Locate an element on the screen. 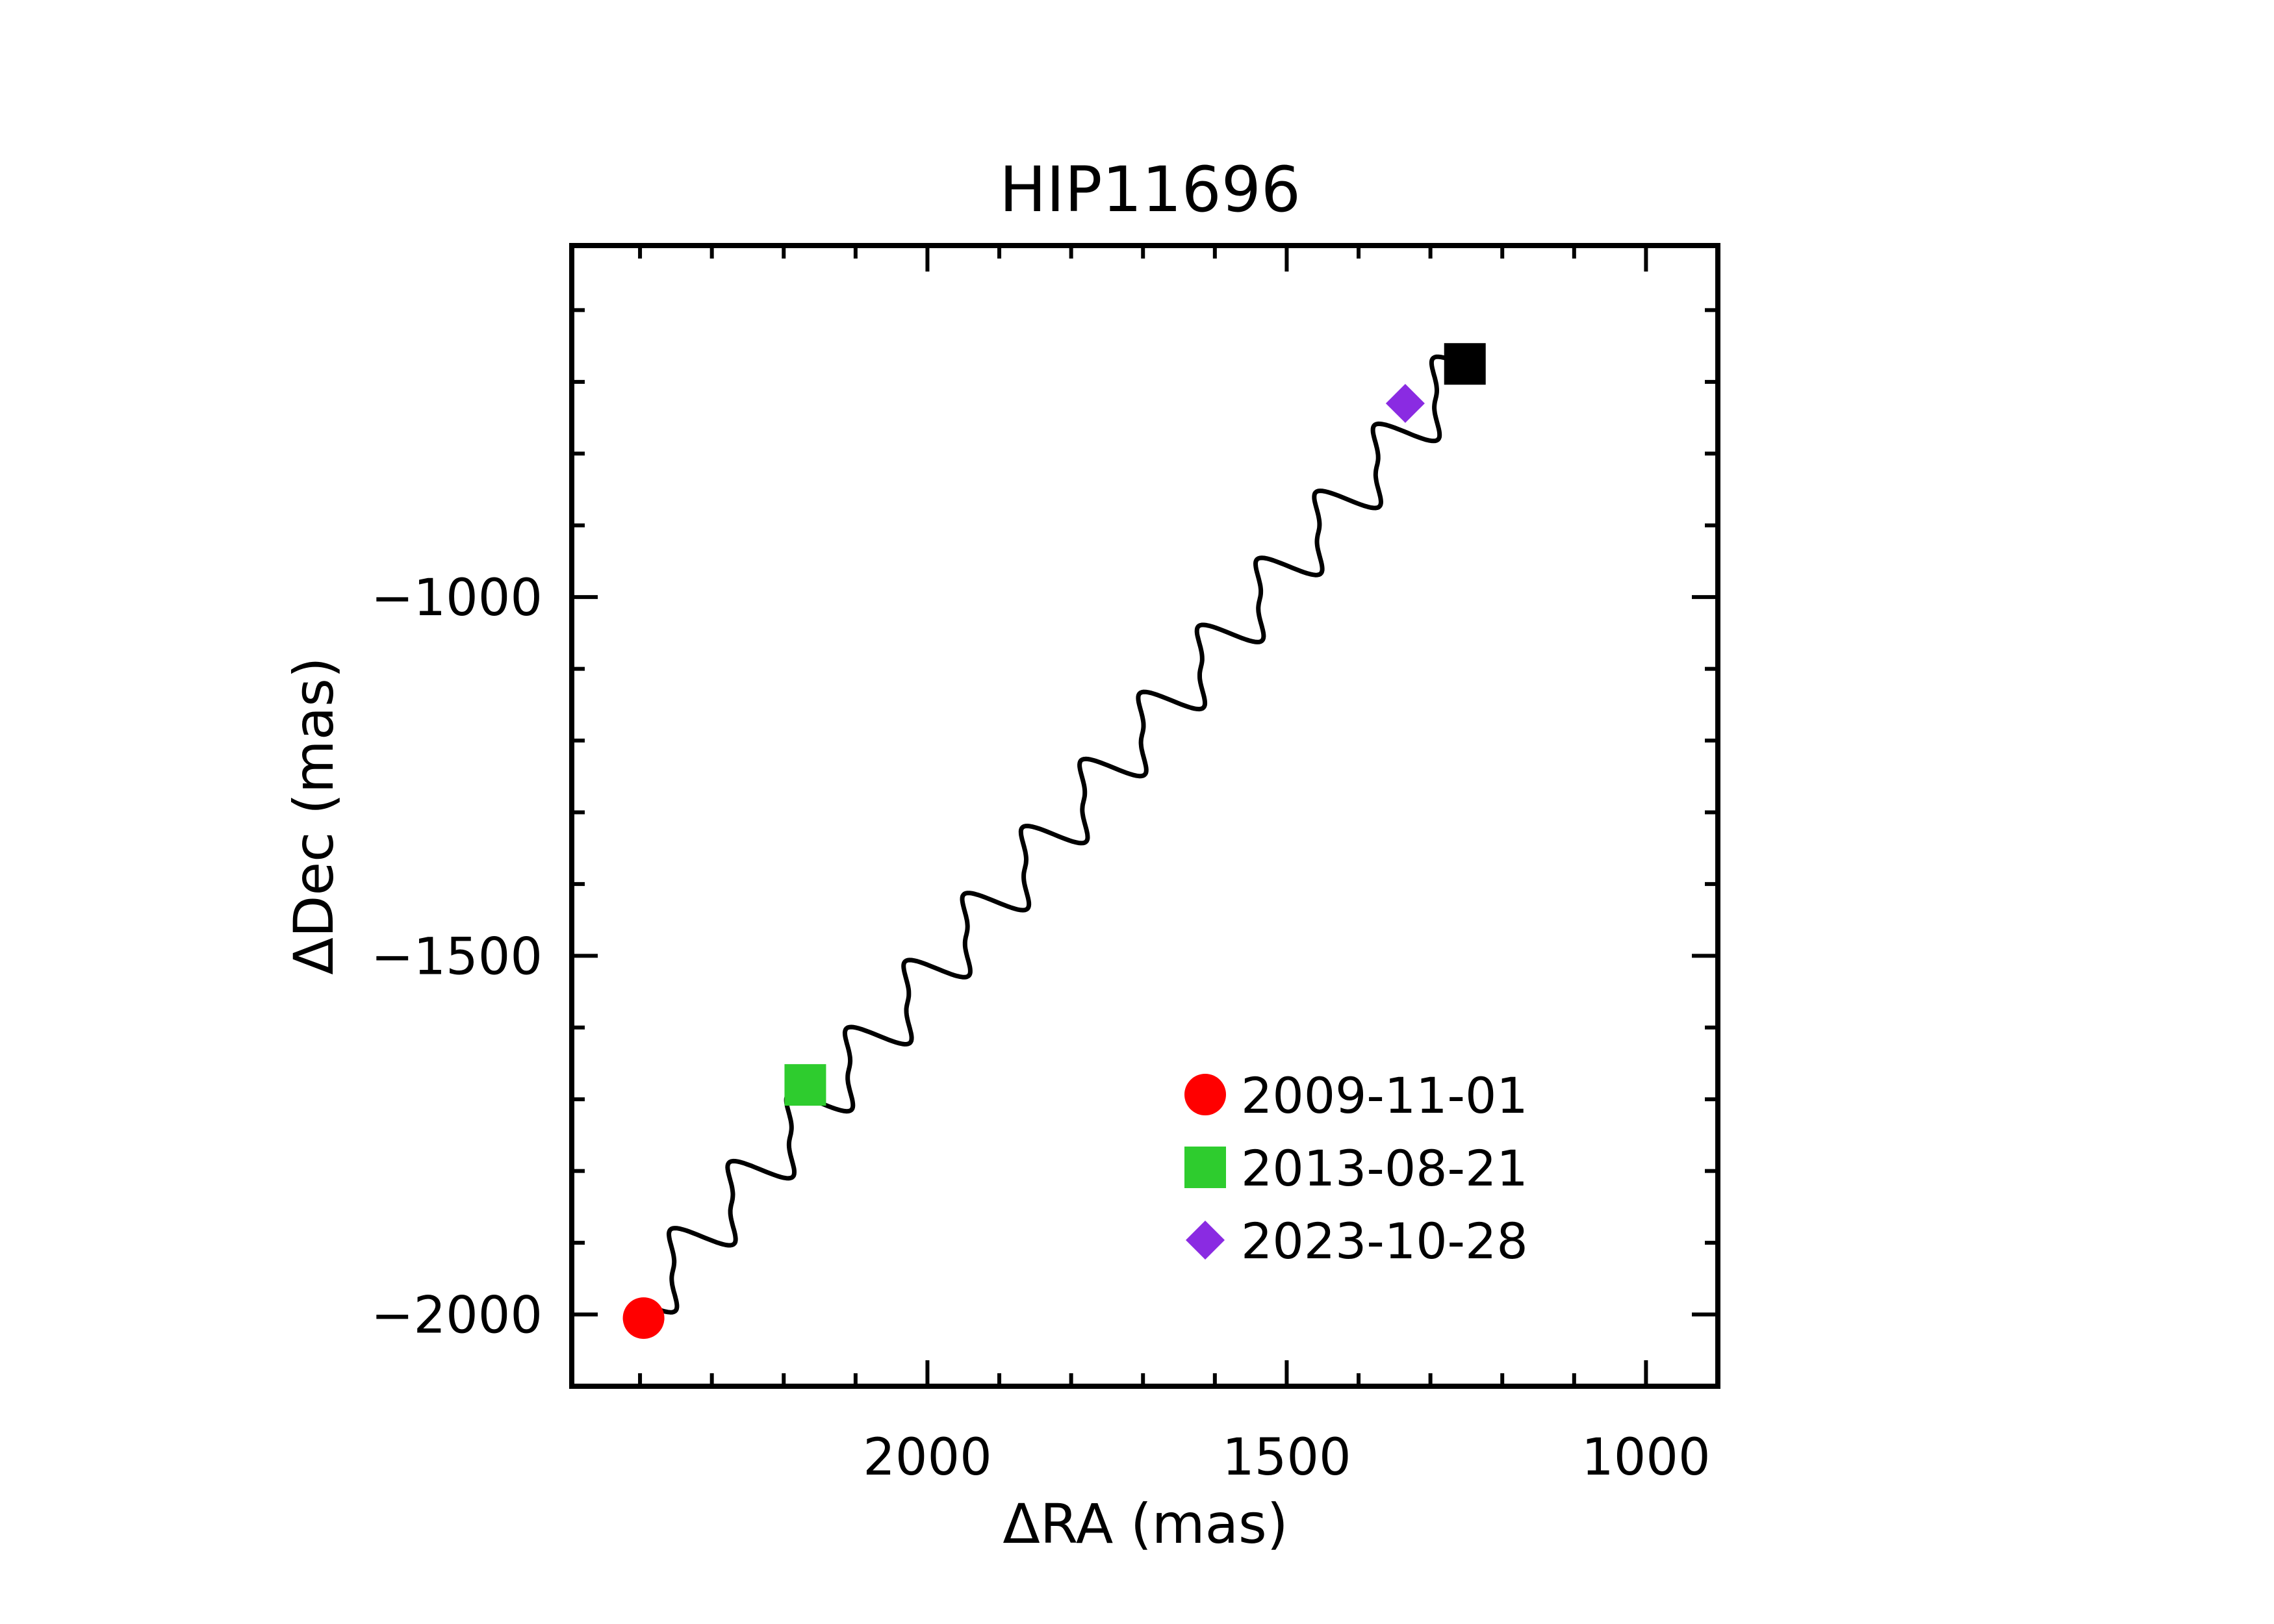 Image resolution: width=2274 pixels, height=1624 pixels. y-tick-label: −1000 is located at coordinates (457, 598).